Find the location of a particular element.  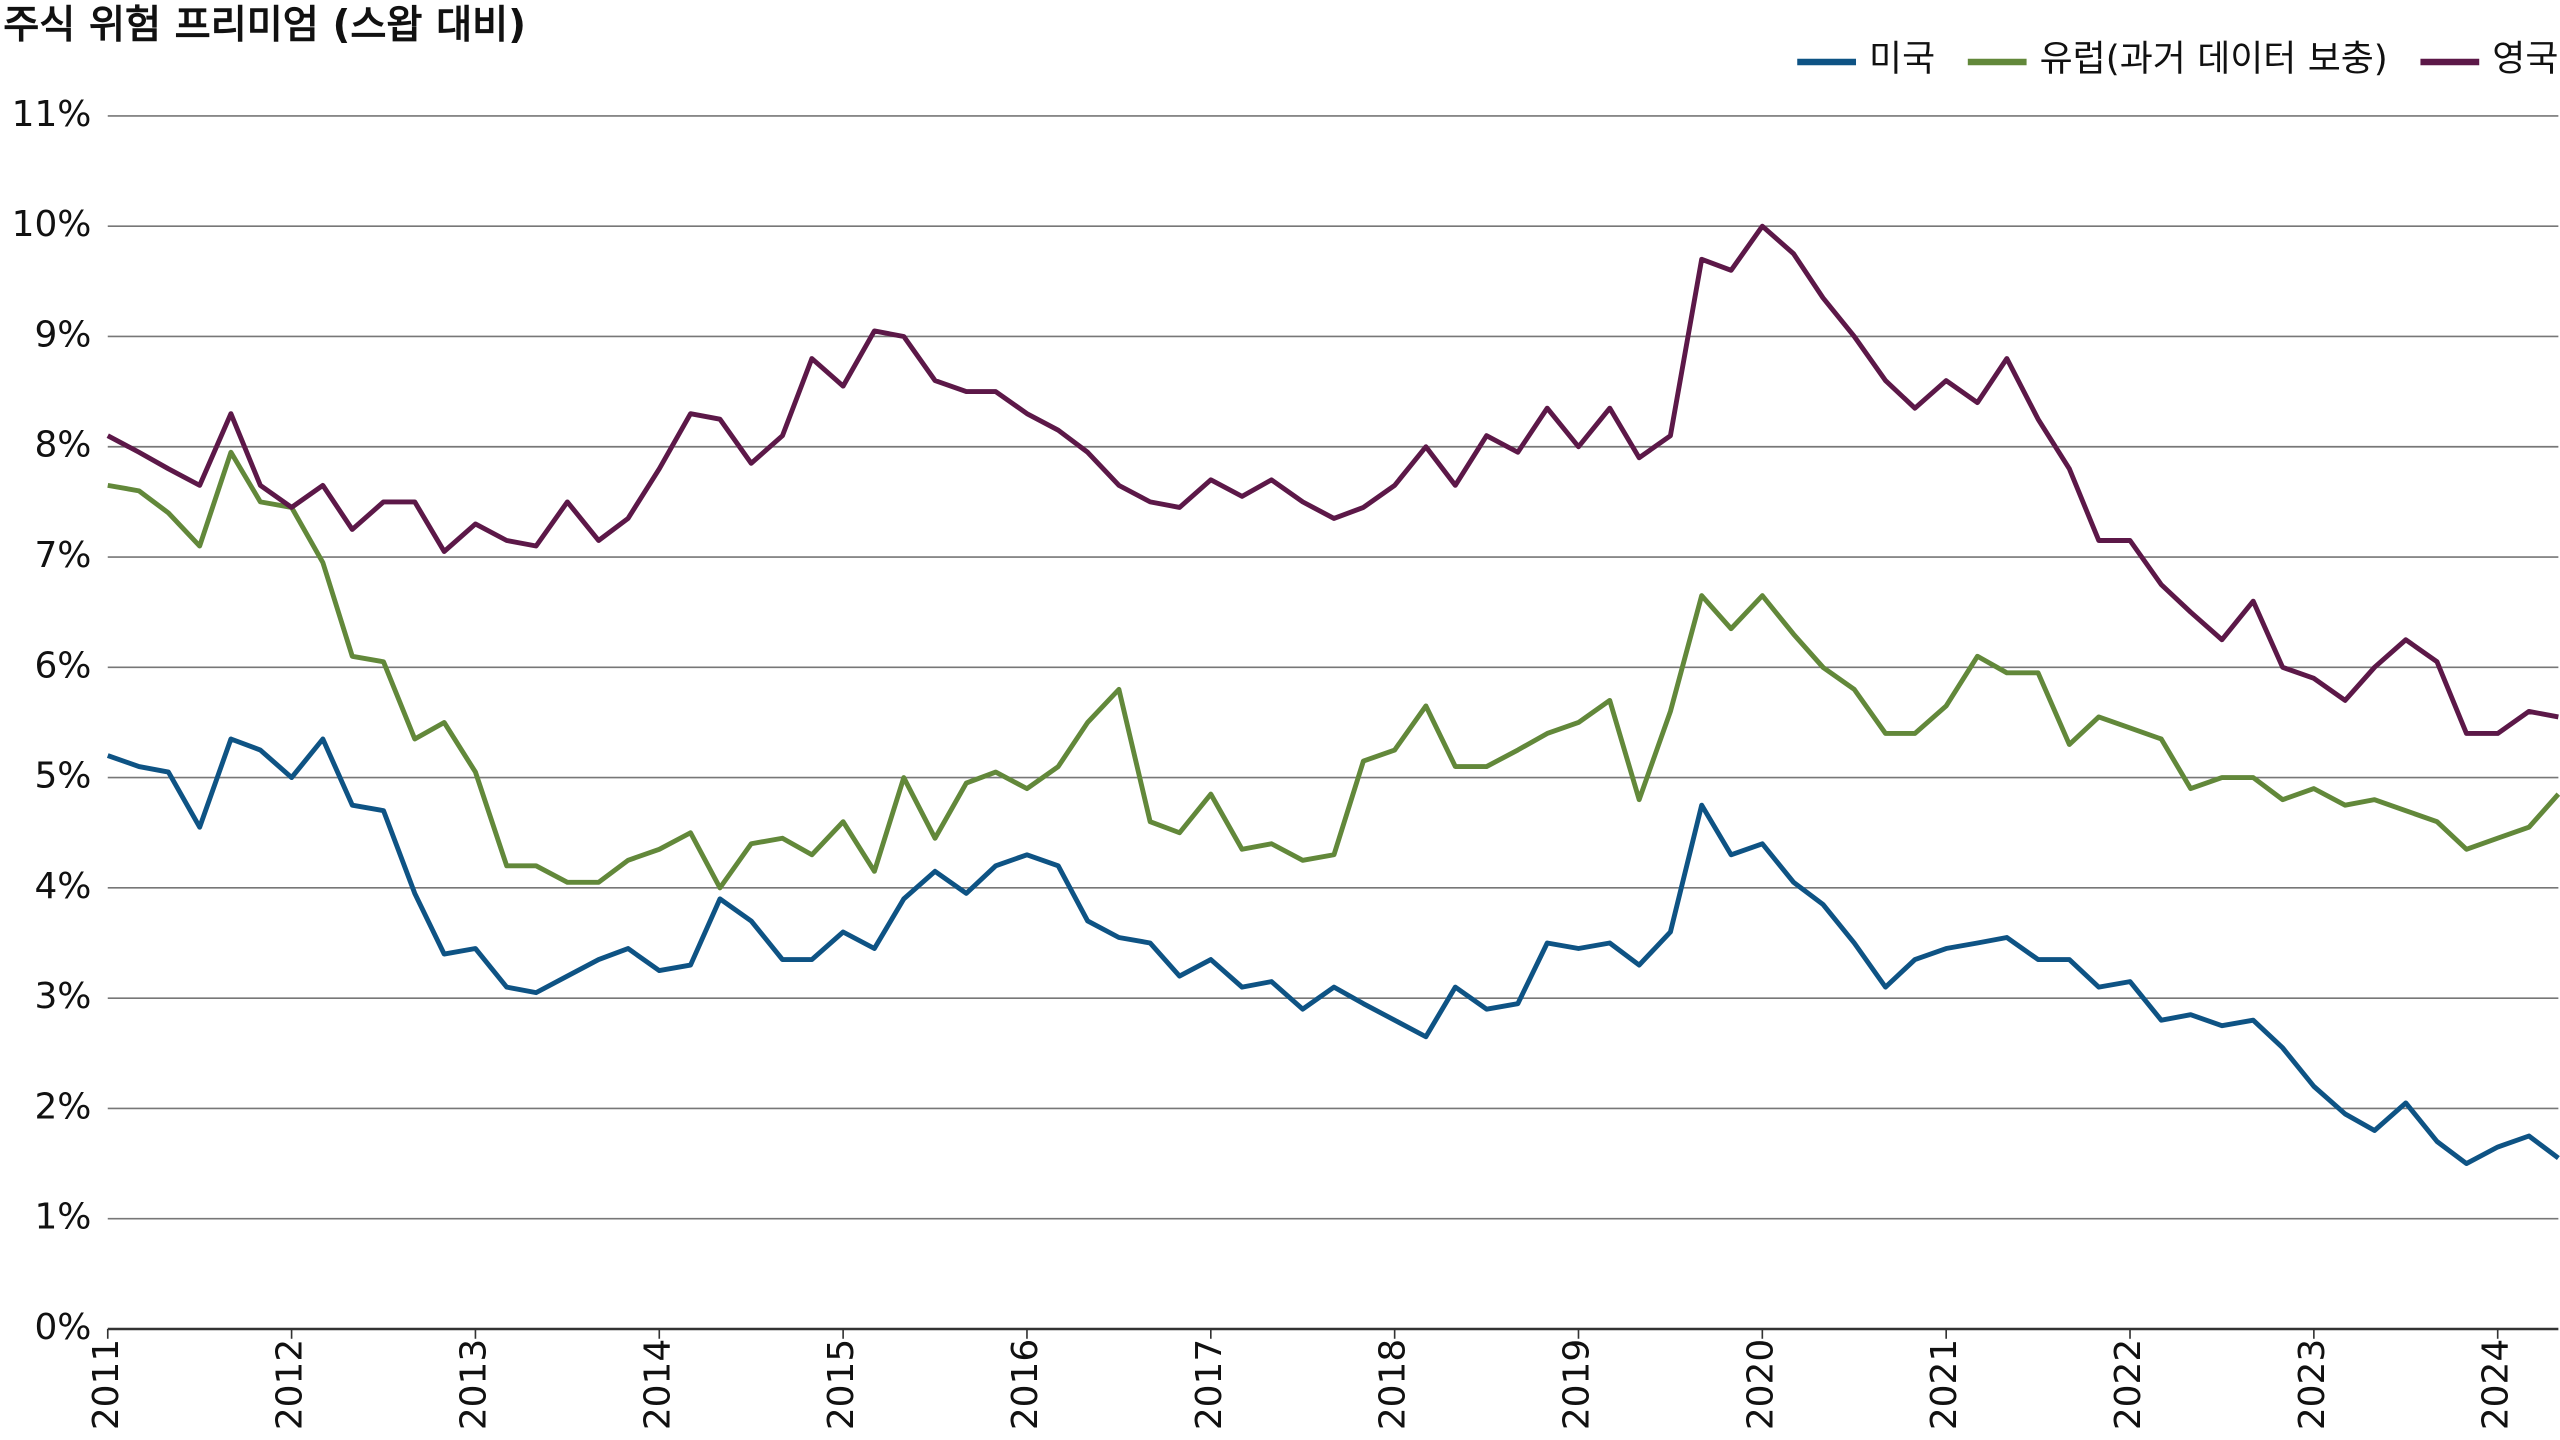

x-tick-label: 2022 is located at coordinates (2128, 1384).